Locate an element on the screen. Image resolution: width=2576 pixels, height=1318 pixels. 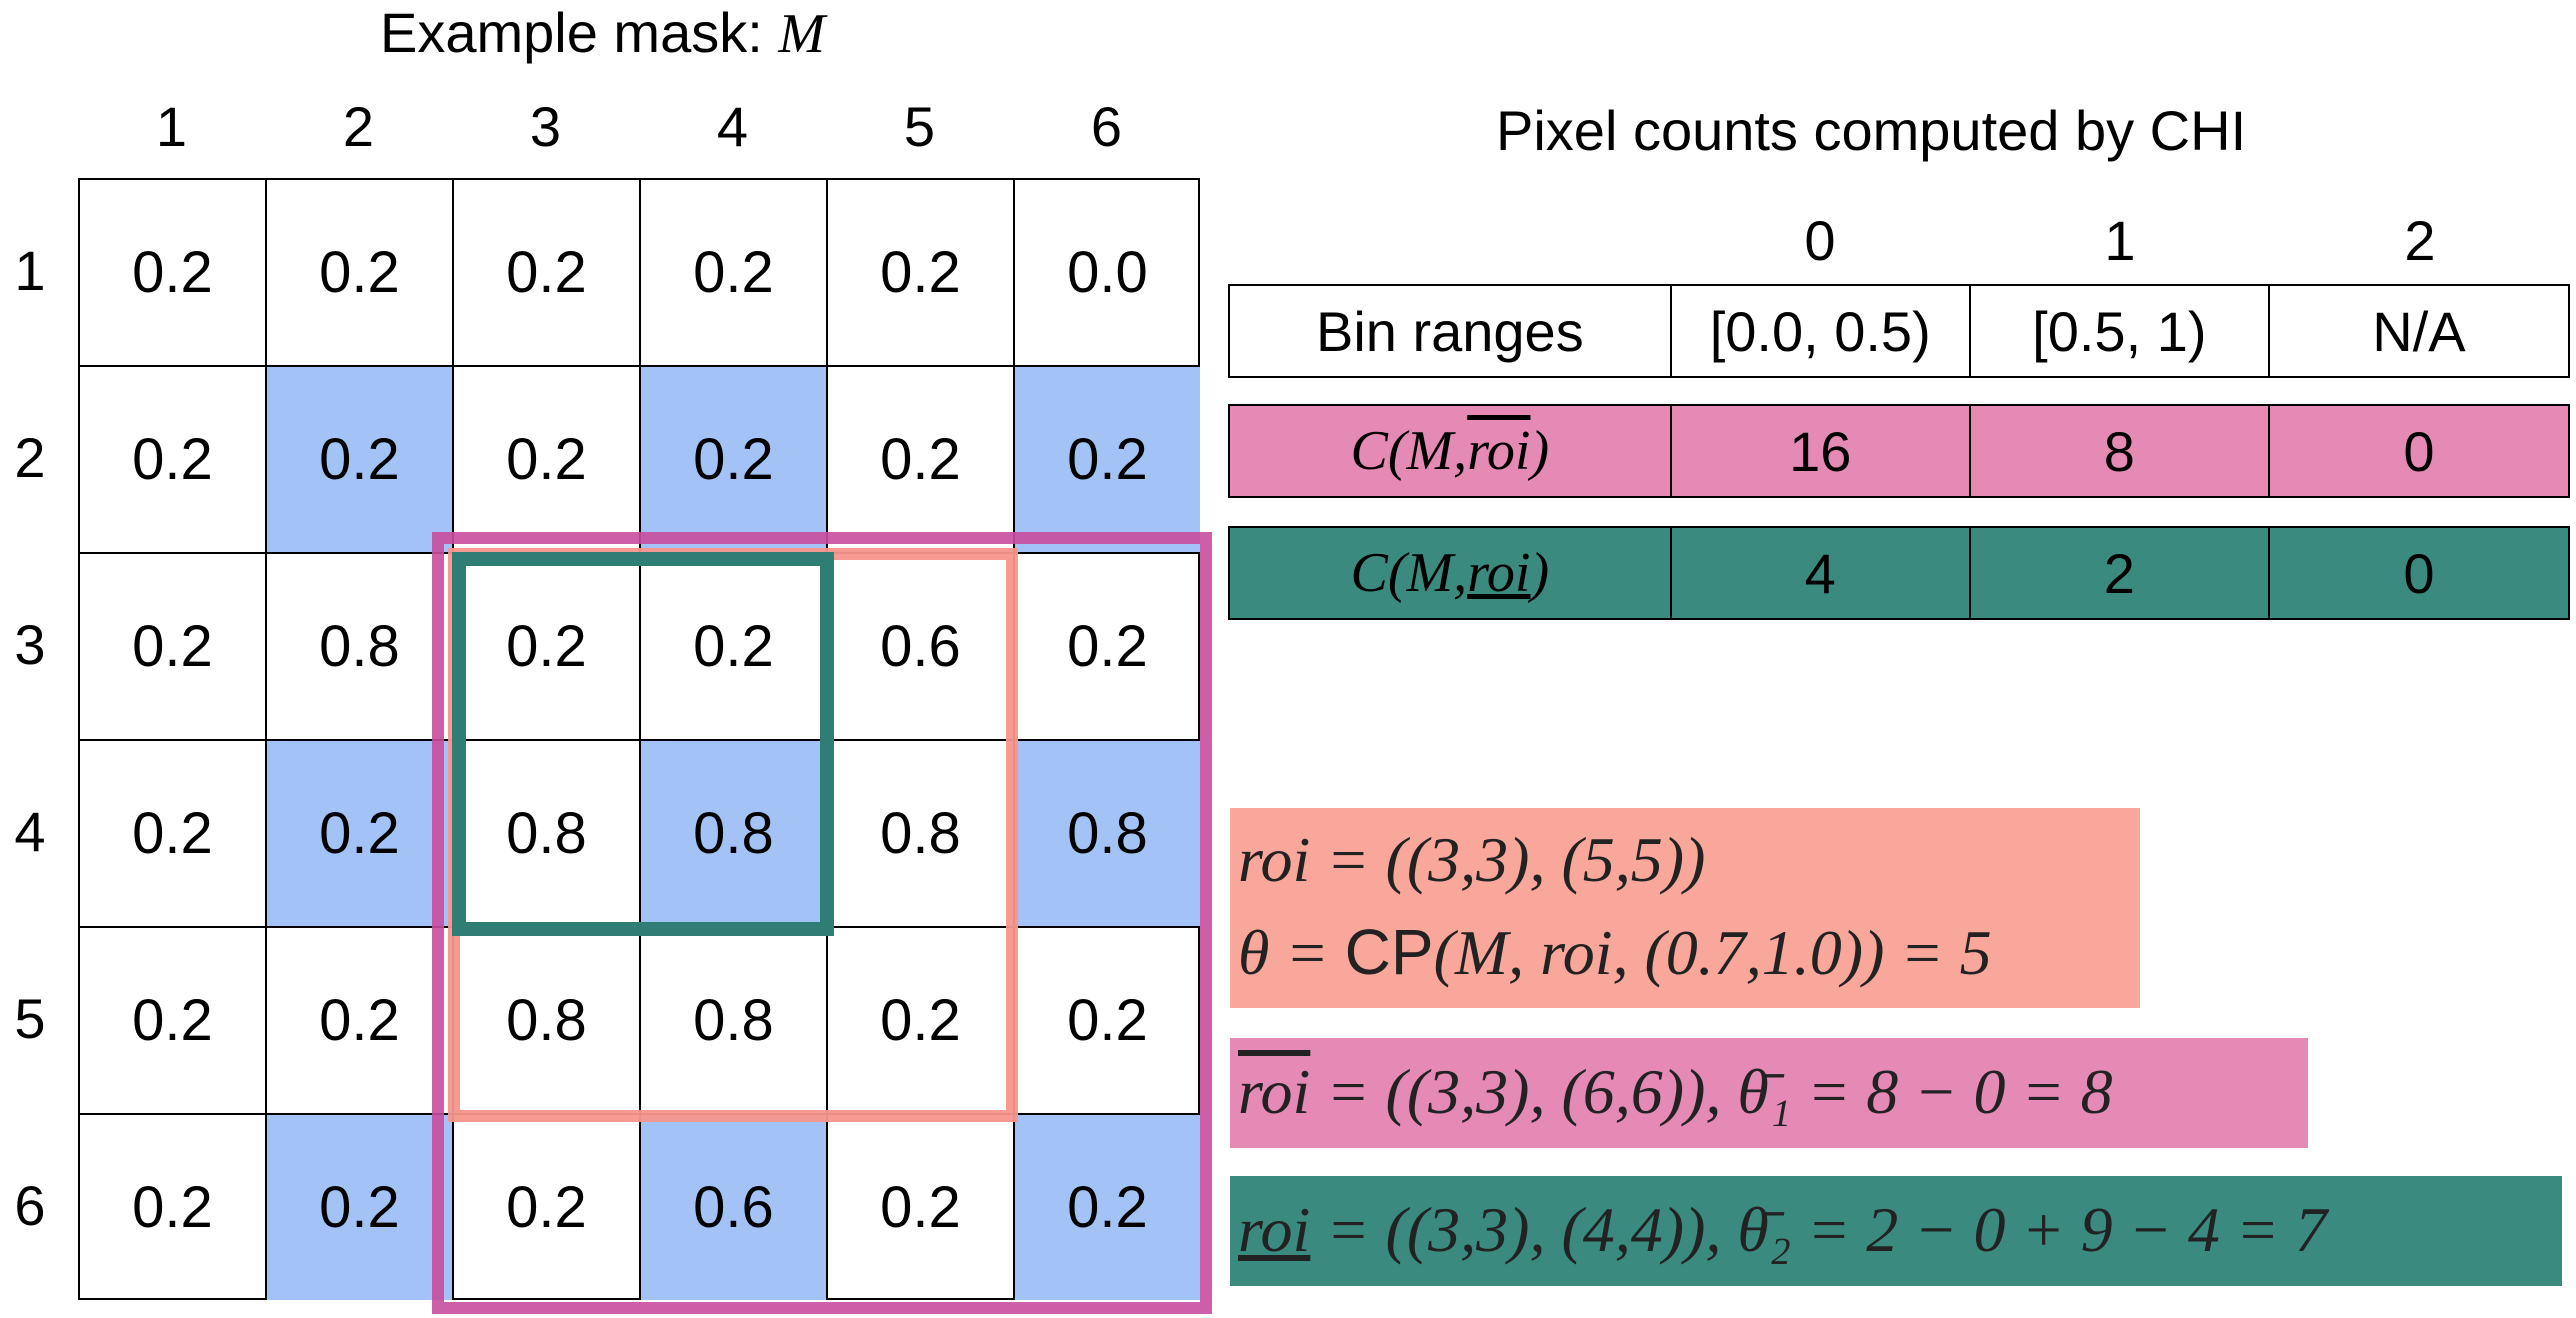
mask-cell-r5-c6: 0.2 is located at coordinates (1107, 1021).